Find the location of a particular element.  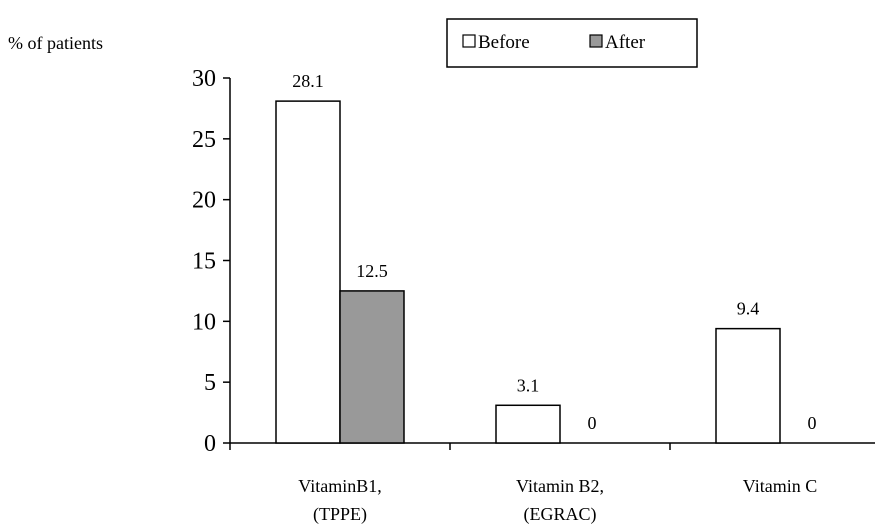

legend: Before After is located at coordinates (572, 43).